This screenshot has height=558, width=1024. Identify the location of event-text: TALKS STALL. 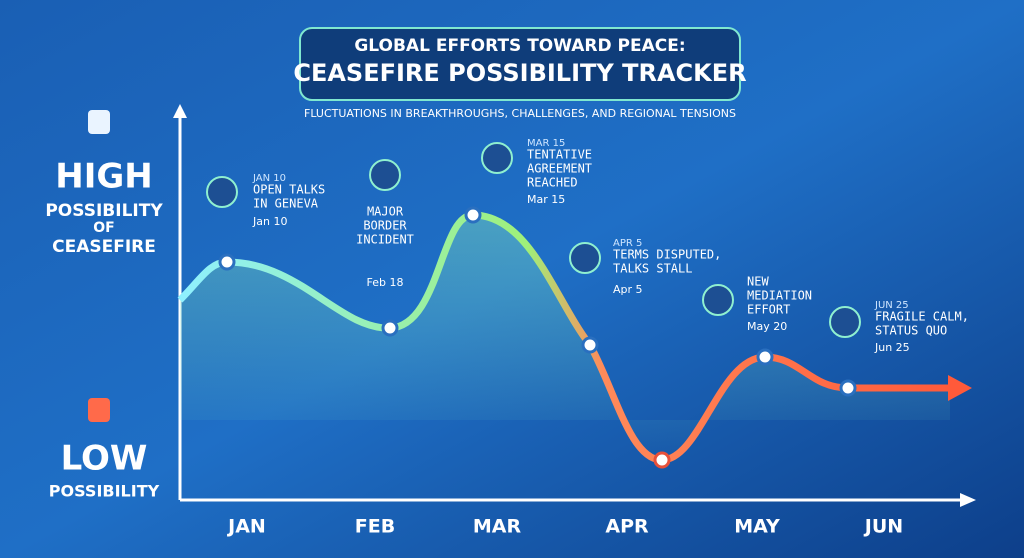
(652, 269).